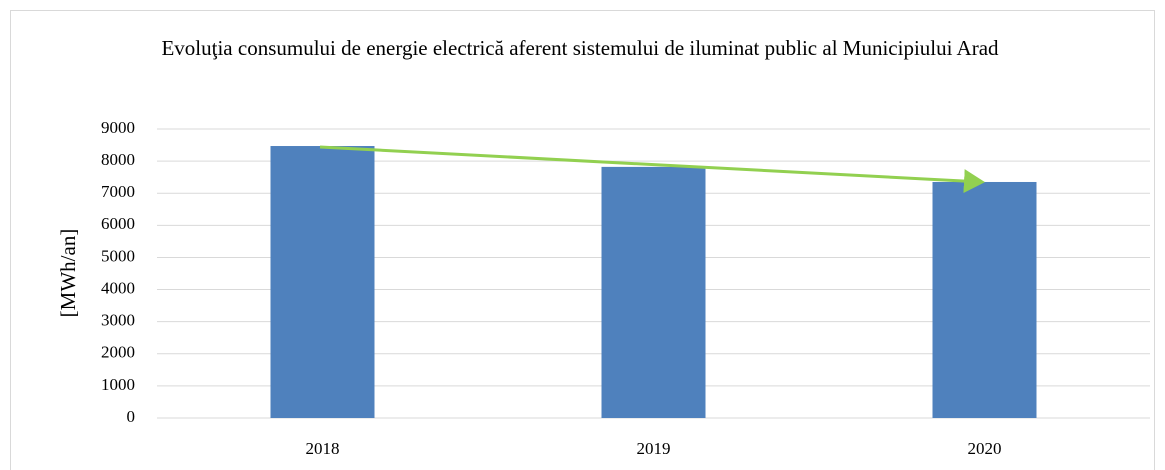 Image resolution: width=1165 pixels, height=470 pixels. What do you see at coordinates (118, 127) in the screenshot?
I see `y-tick-label: 9000` at bounding box center [118, 127].